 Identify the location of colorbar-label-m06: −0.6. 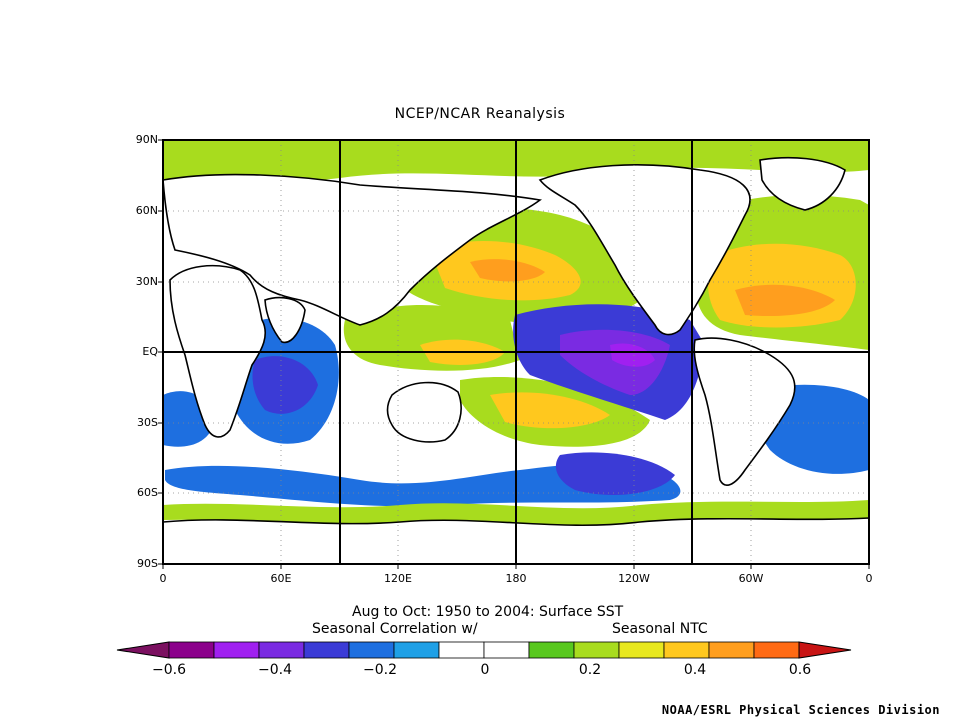
(169, 670).